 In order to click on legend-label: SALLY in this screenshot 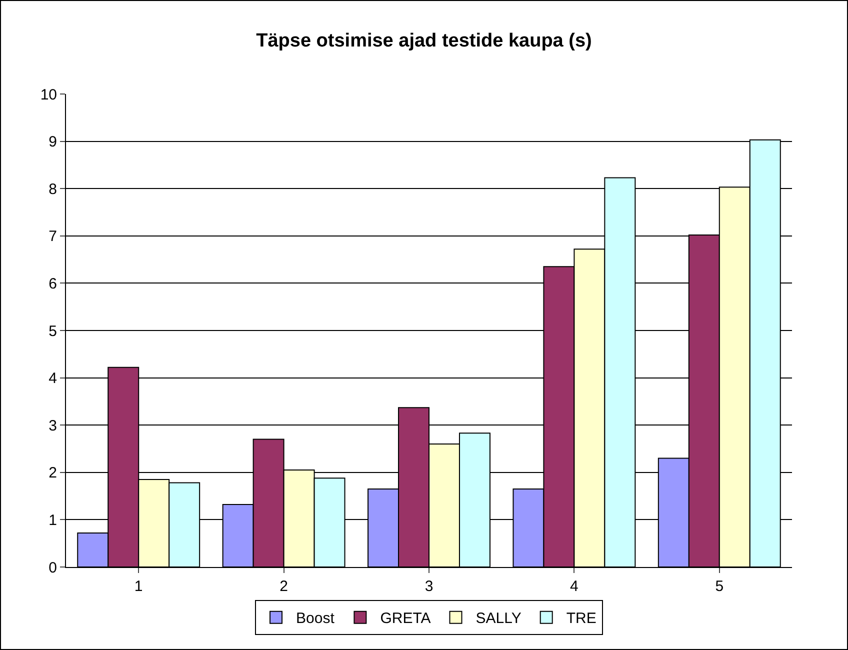, I will do `click(499, 619)`.